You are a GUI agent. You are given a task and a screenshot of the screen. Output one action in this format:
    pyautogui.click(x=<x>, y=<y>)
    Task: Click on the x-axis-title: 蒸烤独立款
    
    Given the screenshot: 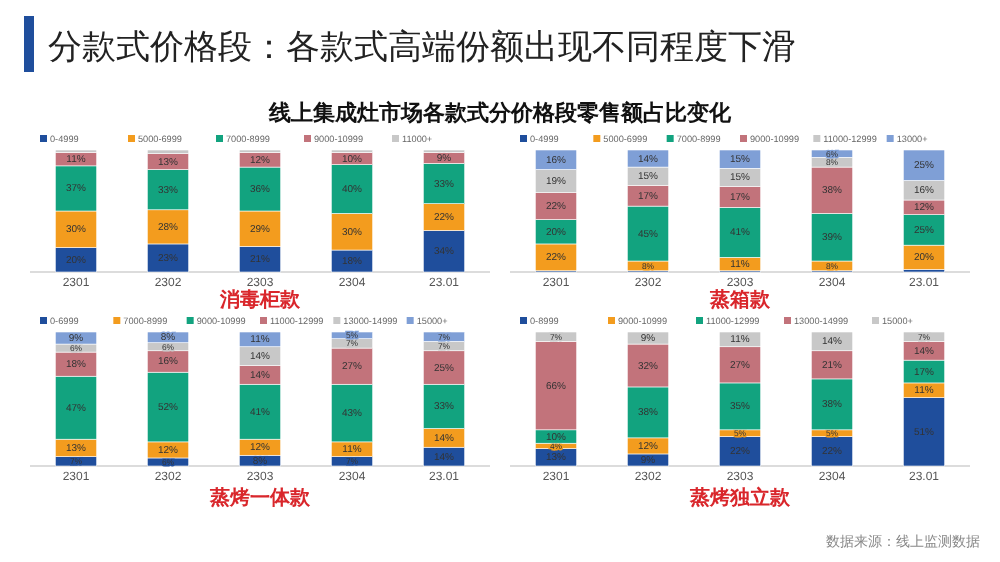 What is the action you would take?
    pyautogui.click(x=740, y=498)
    